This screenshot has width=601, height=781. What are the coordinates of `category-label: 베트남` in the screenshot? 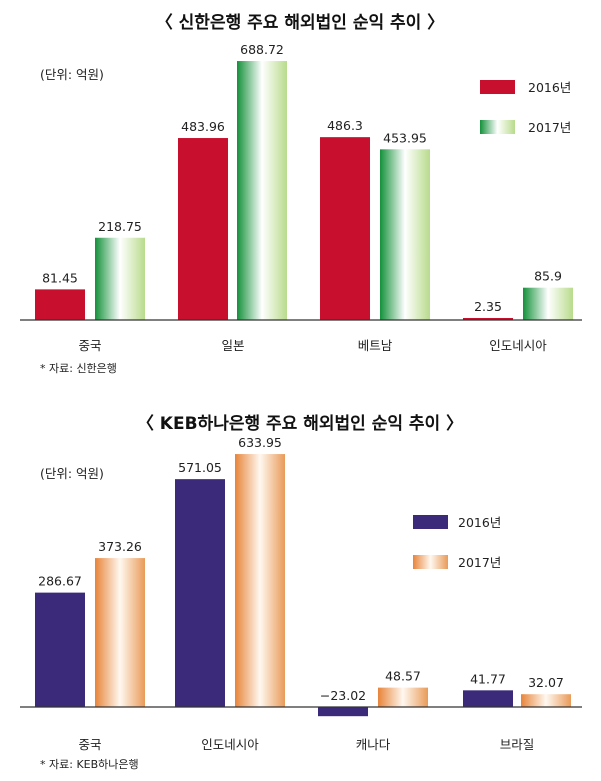 It's located at (375, 345).